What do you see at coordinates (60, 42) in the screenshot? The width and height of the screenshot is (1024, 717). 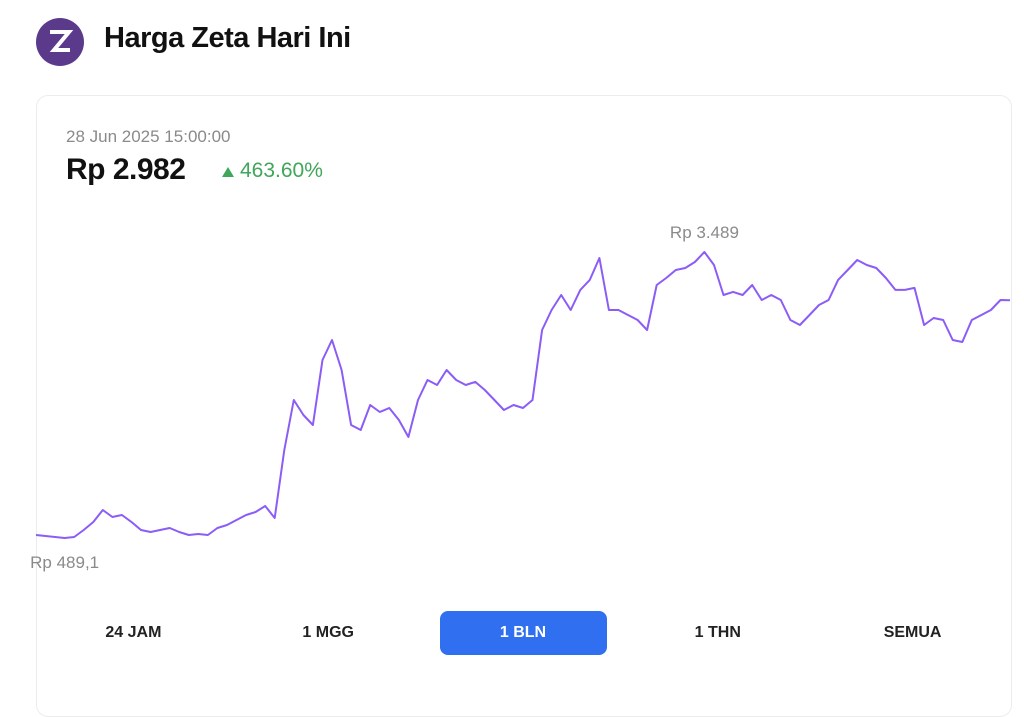 I see `logo` at bounding box center [60, 42].